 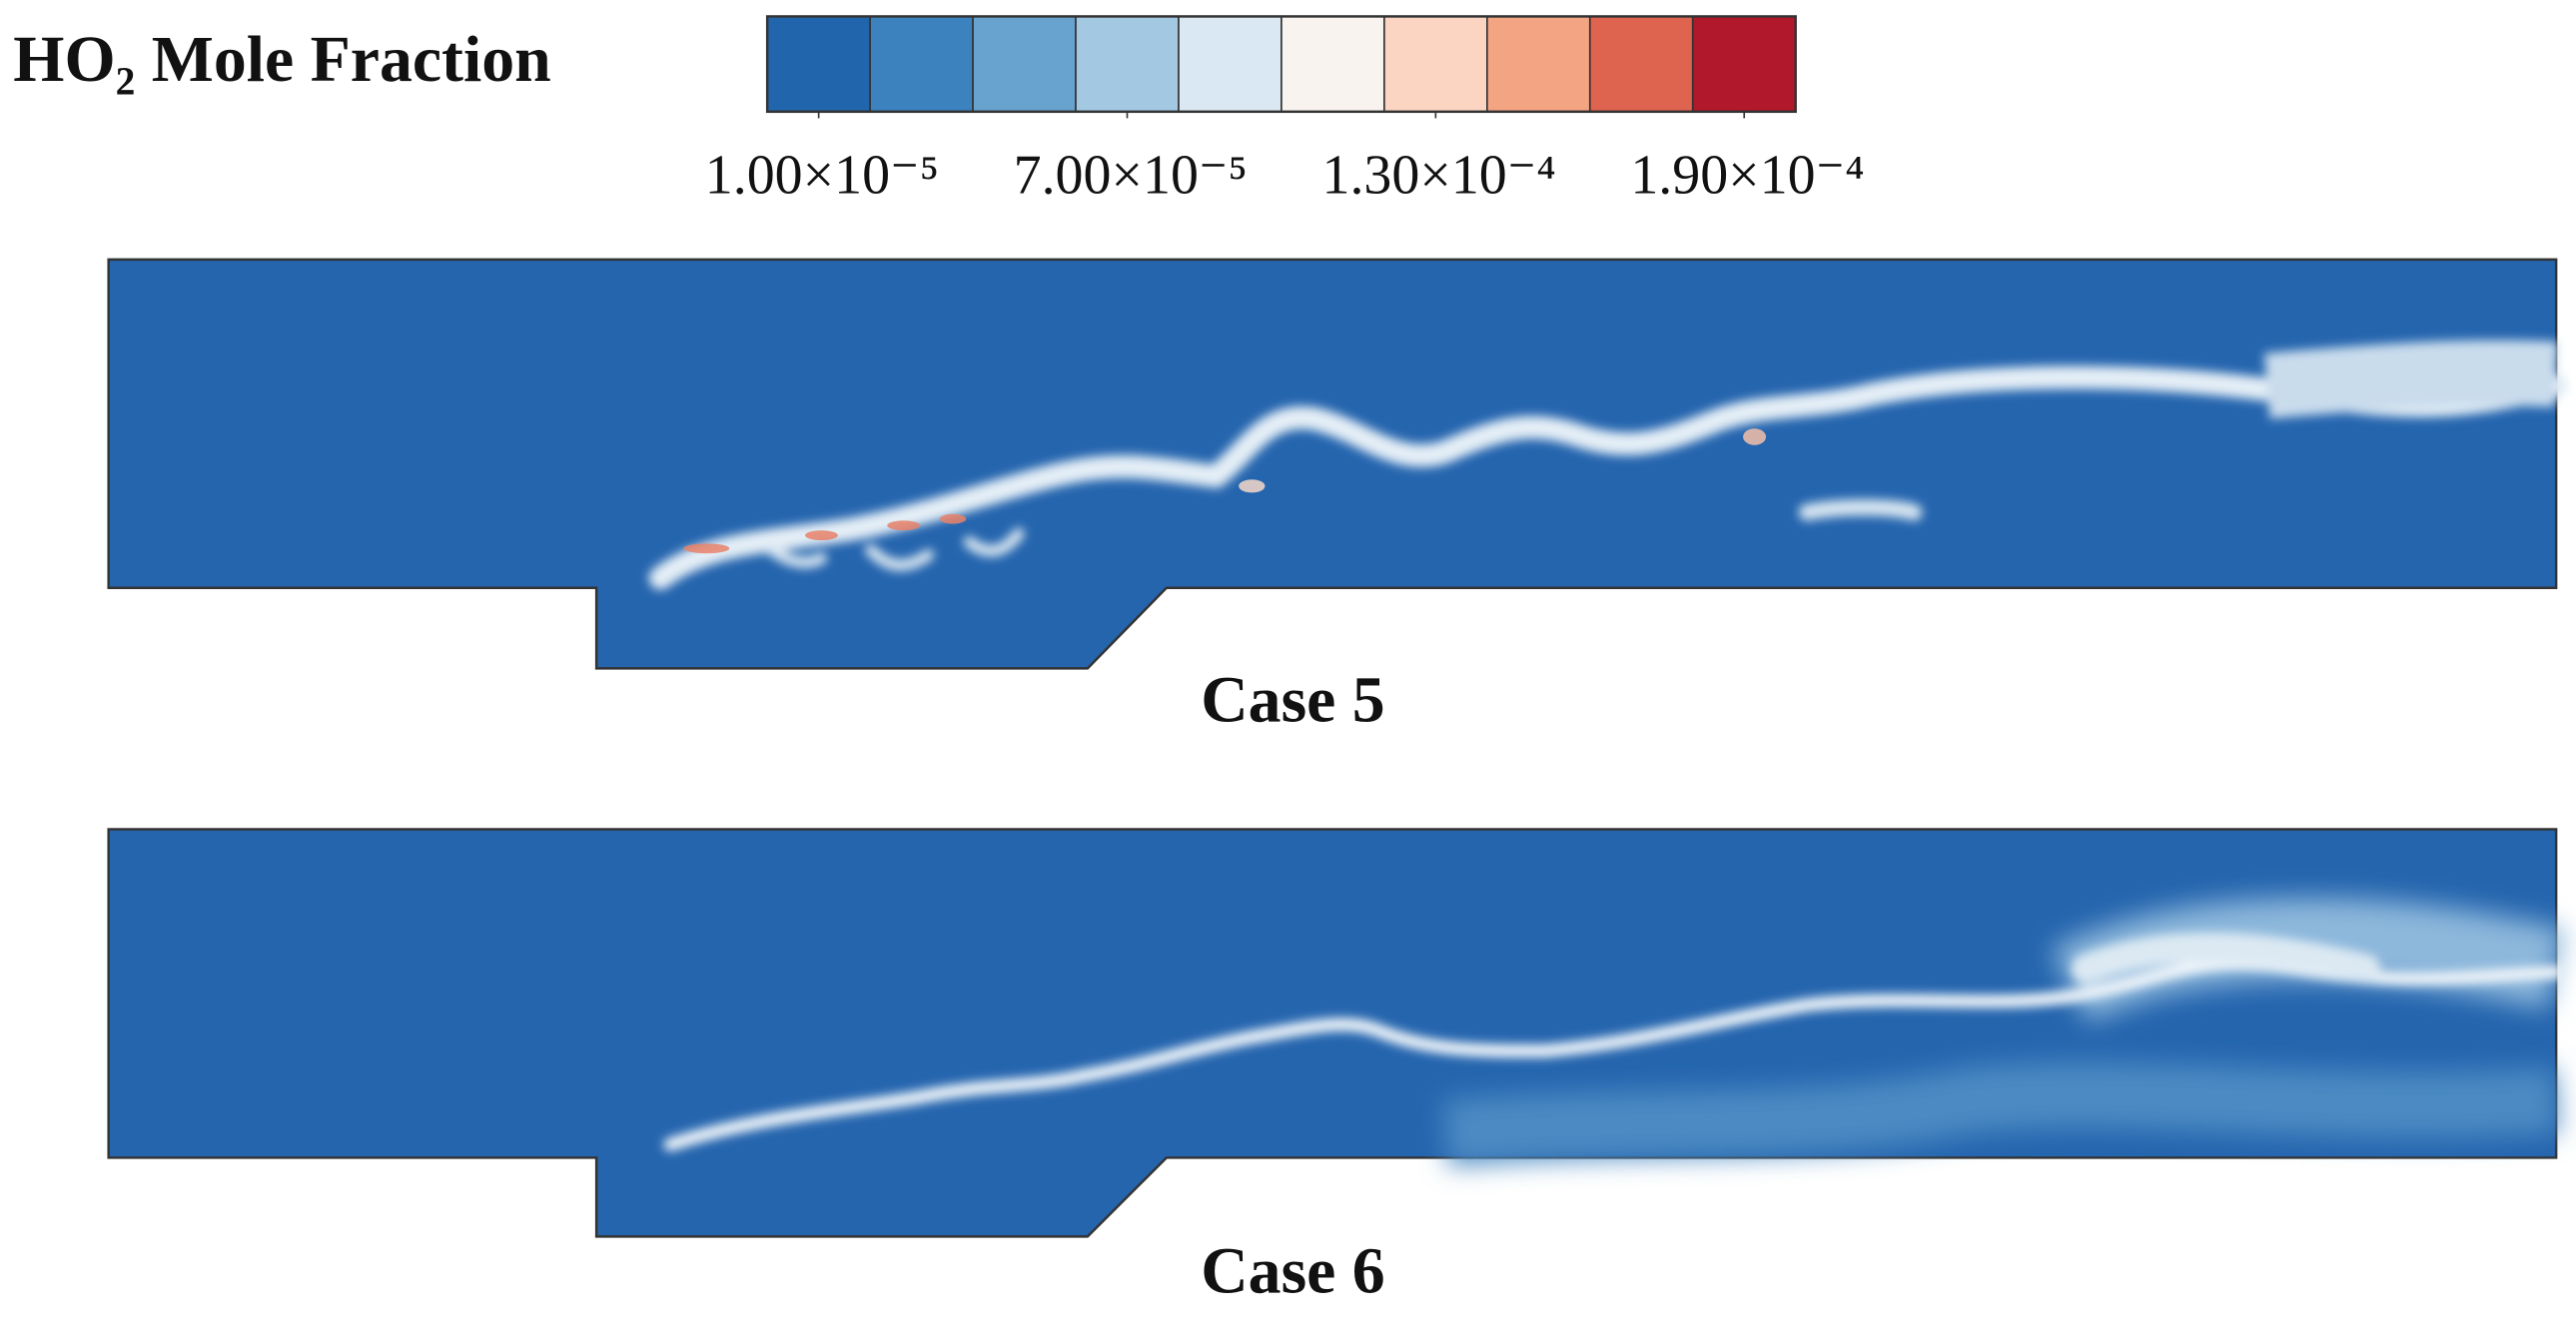 I want to click on colorbar: 1.00×10⁻⁵ 7.00×10⁻⁵ 1.30×10⁻⁴ 1.90×10⁻⁴, so click(x=1285, y=111).